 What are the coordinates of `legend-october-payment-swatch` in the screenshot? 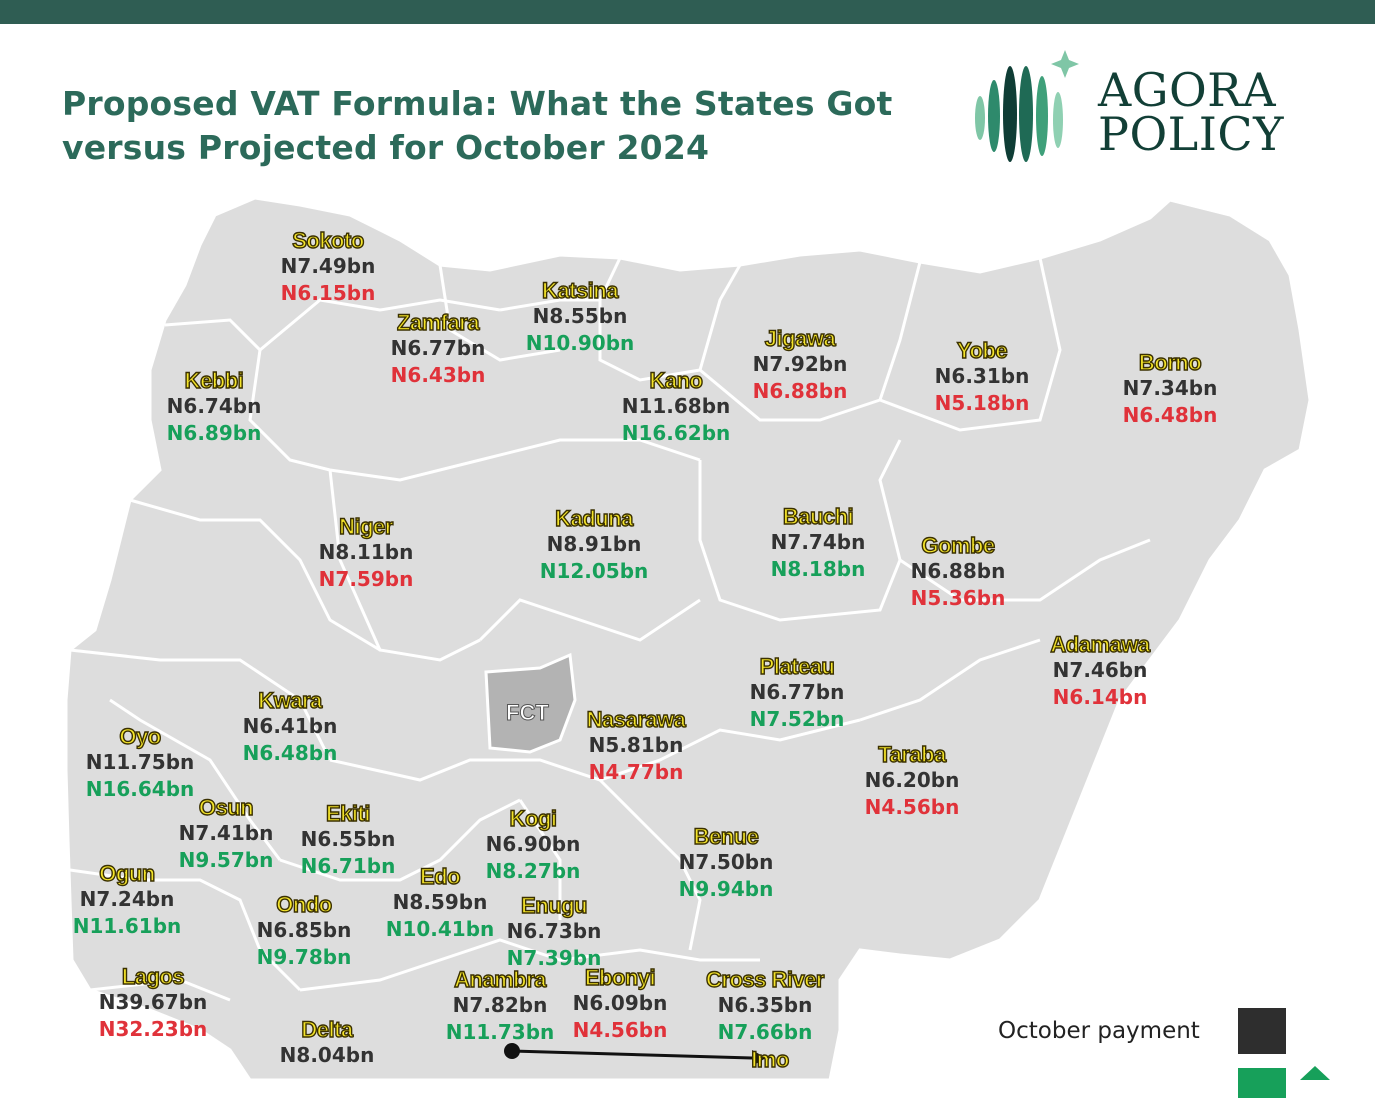 It's located at (1262, 1031).